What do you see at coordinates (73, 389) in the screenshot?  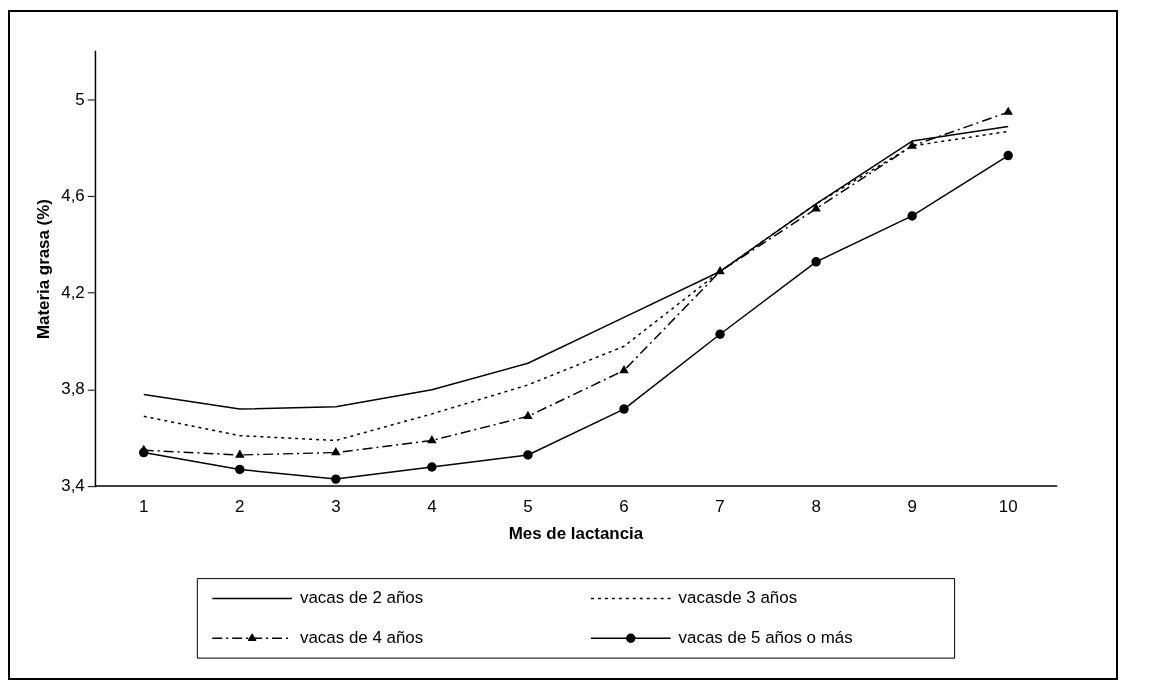 I see `y-tick-label: 3,8` at bounding box center [73, 389].